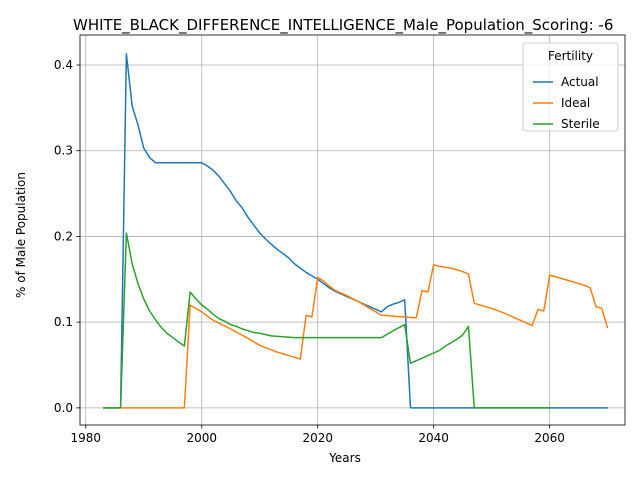 The image size is (640, 480). I want to click on legend: Fertility Actual Ideal Sterile, so click(570, 87).